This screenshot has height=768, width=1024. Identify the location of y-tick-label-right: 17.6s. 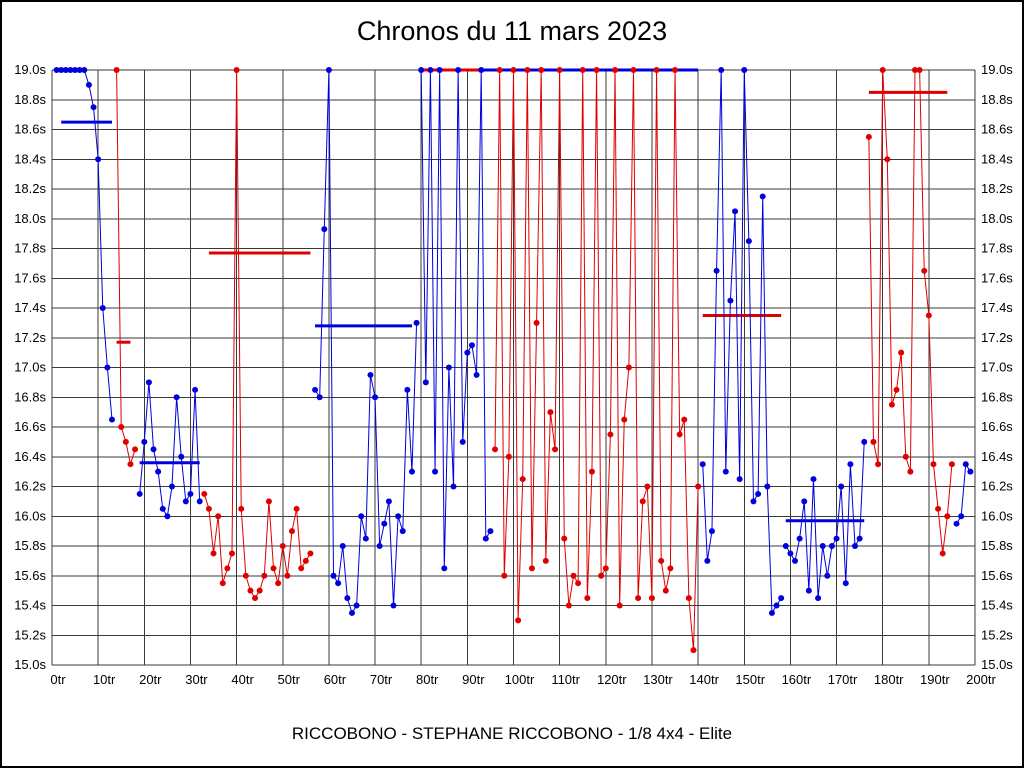
(997, 277).